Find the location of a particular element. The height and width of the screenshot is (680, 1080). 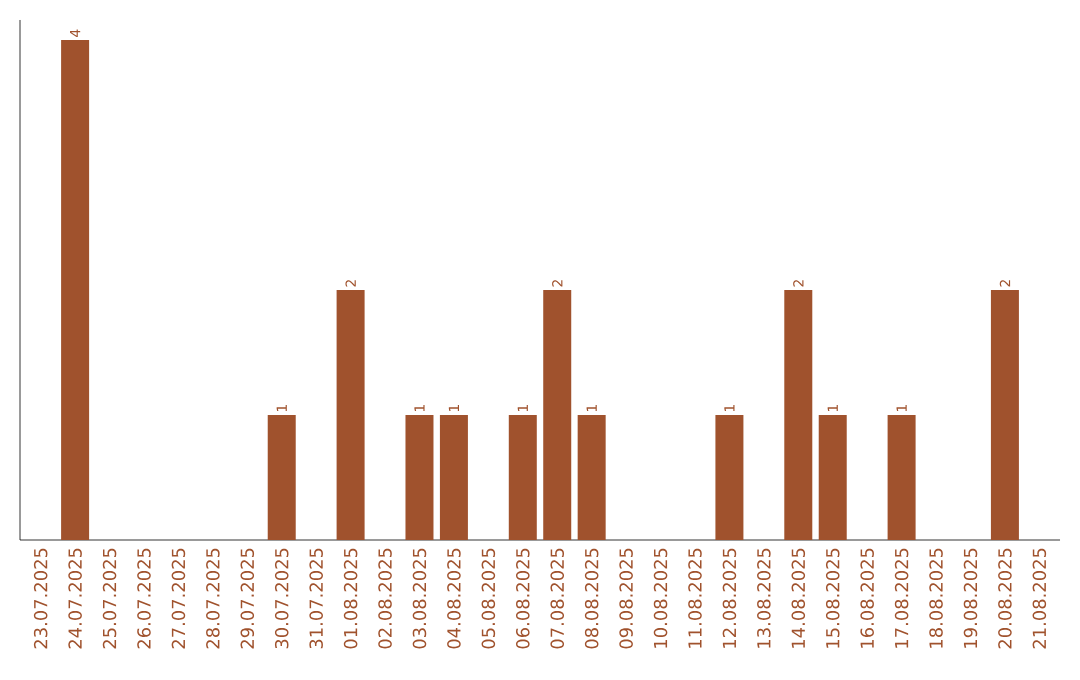

x-tick-label: 01.08.2025 is located at coordinates (350, 598).